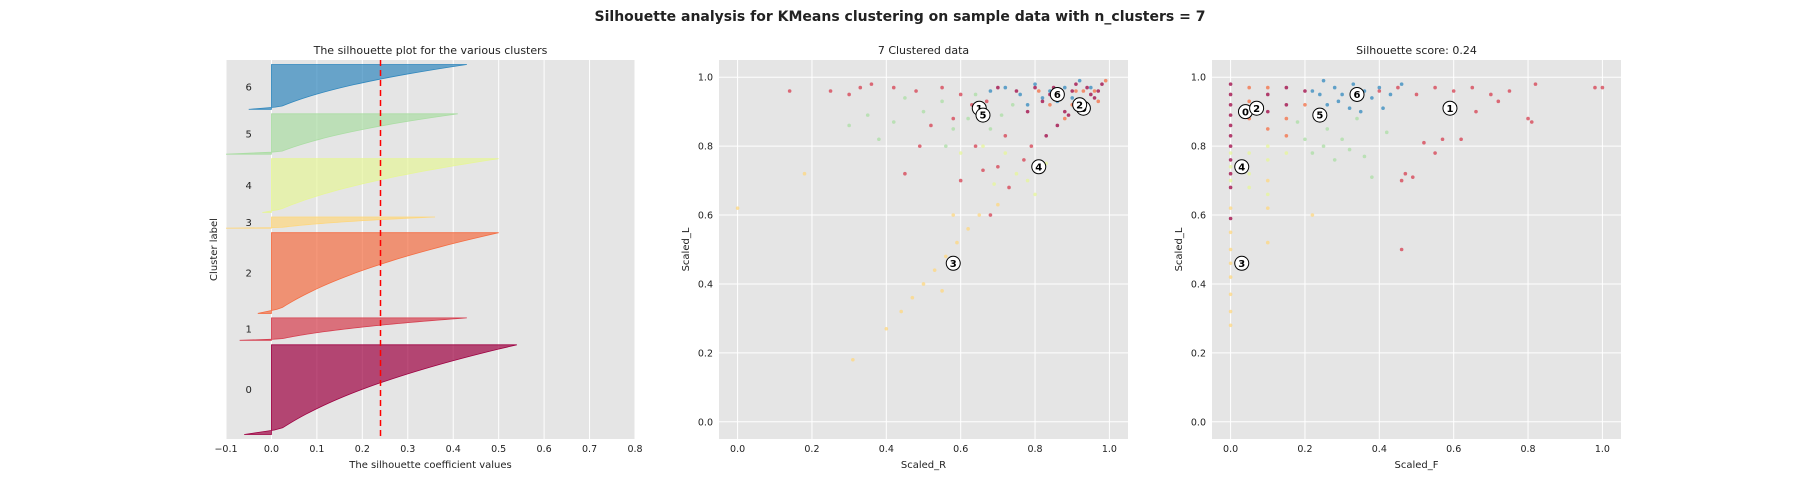  I want to click on cluster-center-label: 5, so click(983, 116).